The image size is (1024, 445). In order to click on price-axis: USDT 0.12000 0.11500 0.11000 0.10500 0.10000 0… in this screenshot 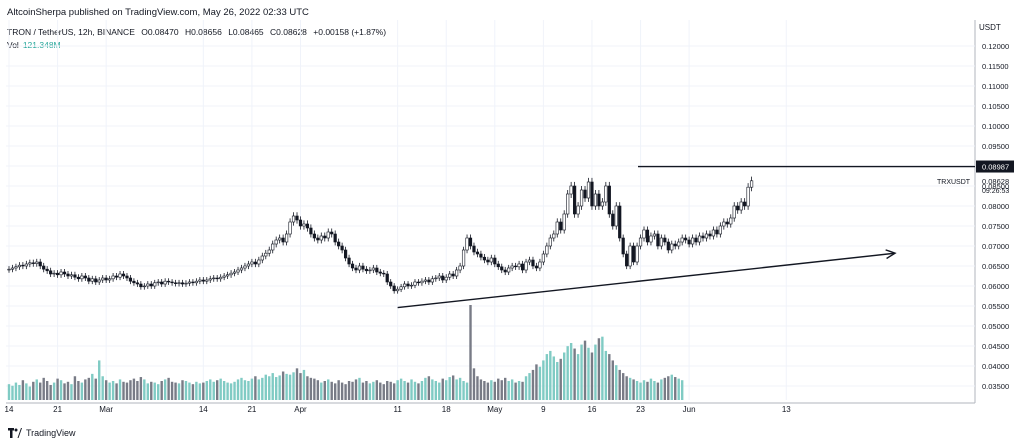, I will do `click(975, 207)`.